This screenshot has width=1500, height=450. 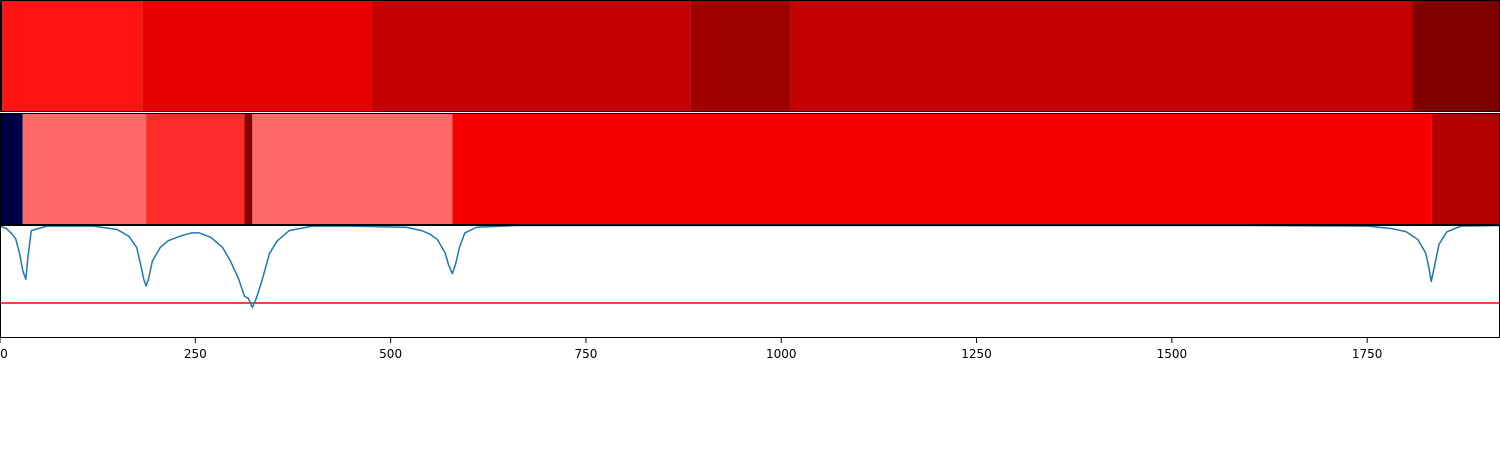 I want to click on x-tick-label-3: 750, so click(x=585, y=354).